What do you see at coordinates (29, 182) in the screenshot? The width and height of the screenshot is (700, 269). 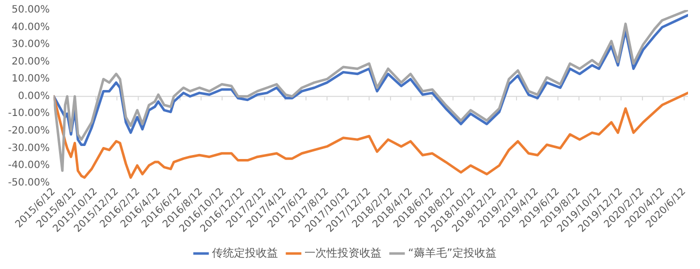 I see `y-tick-label: -50.00%` at bounding box center [29, 182].